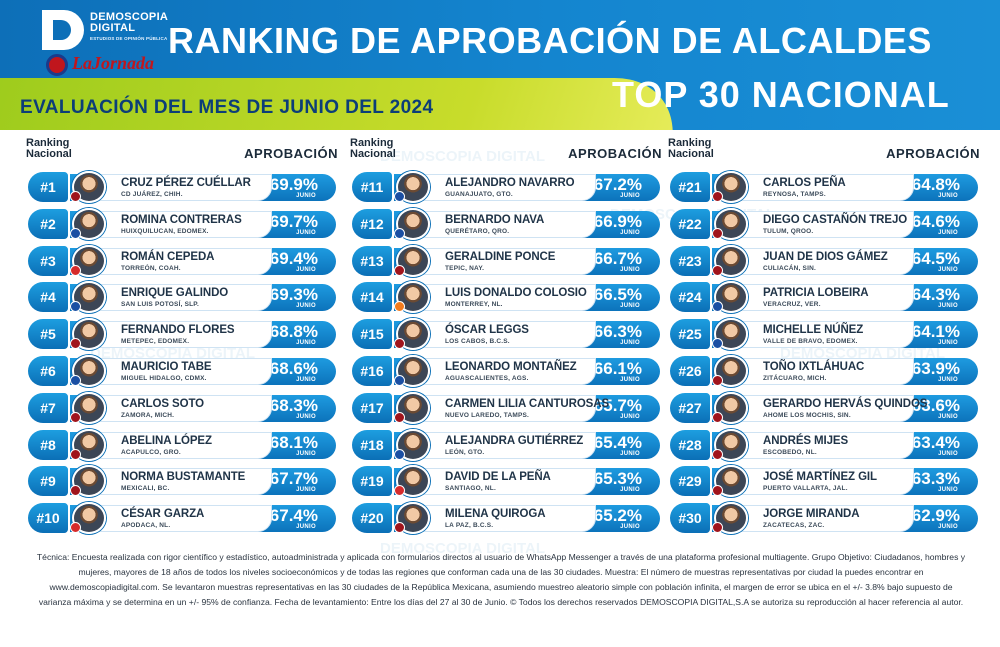 This screenshot has width=1000, height=647. Describe the element at coordinates (731, 371) in the screenshot. I see `mayor-photo-avatar` at that location.